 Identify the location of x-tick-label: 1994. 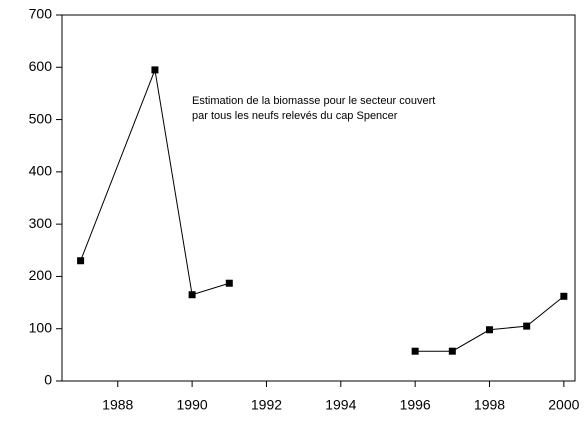
(340, 405).